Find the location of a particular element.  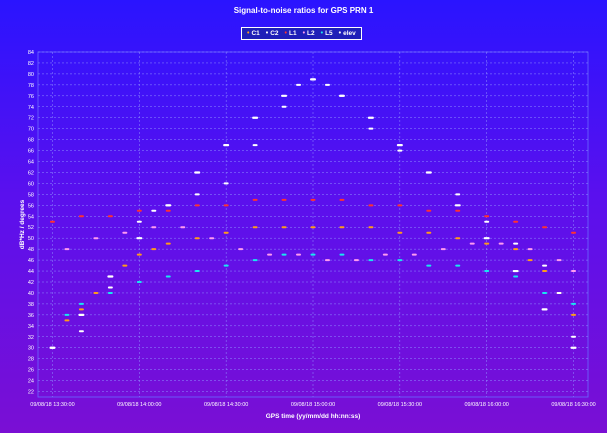

y-tick-label: 70 is located at coordinates (31, 130).